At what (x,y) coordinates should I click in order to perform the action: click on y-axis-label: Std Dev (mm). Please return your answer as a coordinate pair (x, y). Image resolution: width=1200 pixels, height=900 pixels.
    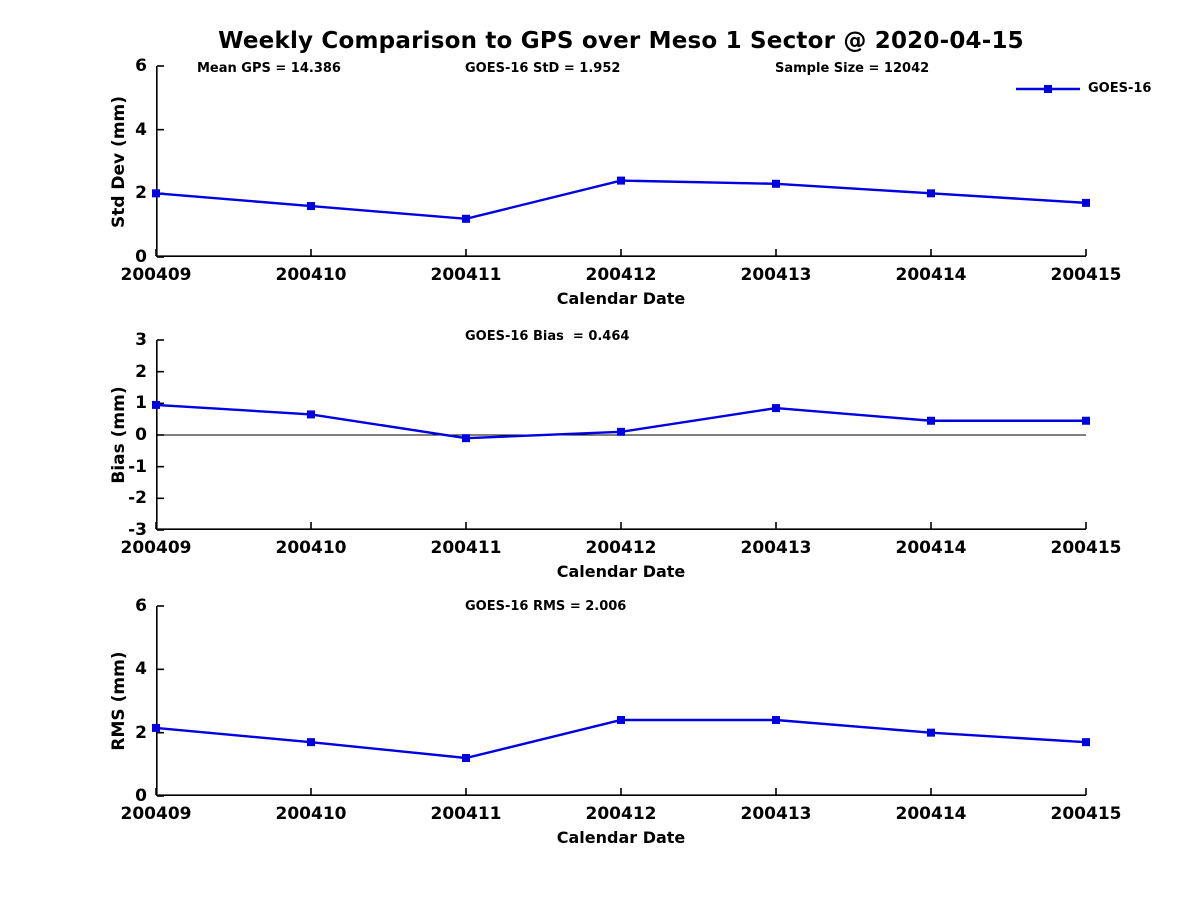
    Looking at the image, I should click on (119, 161).